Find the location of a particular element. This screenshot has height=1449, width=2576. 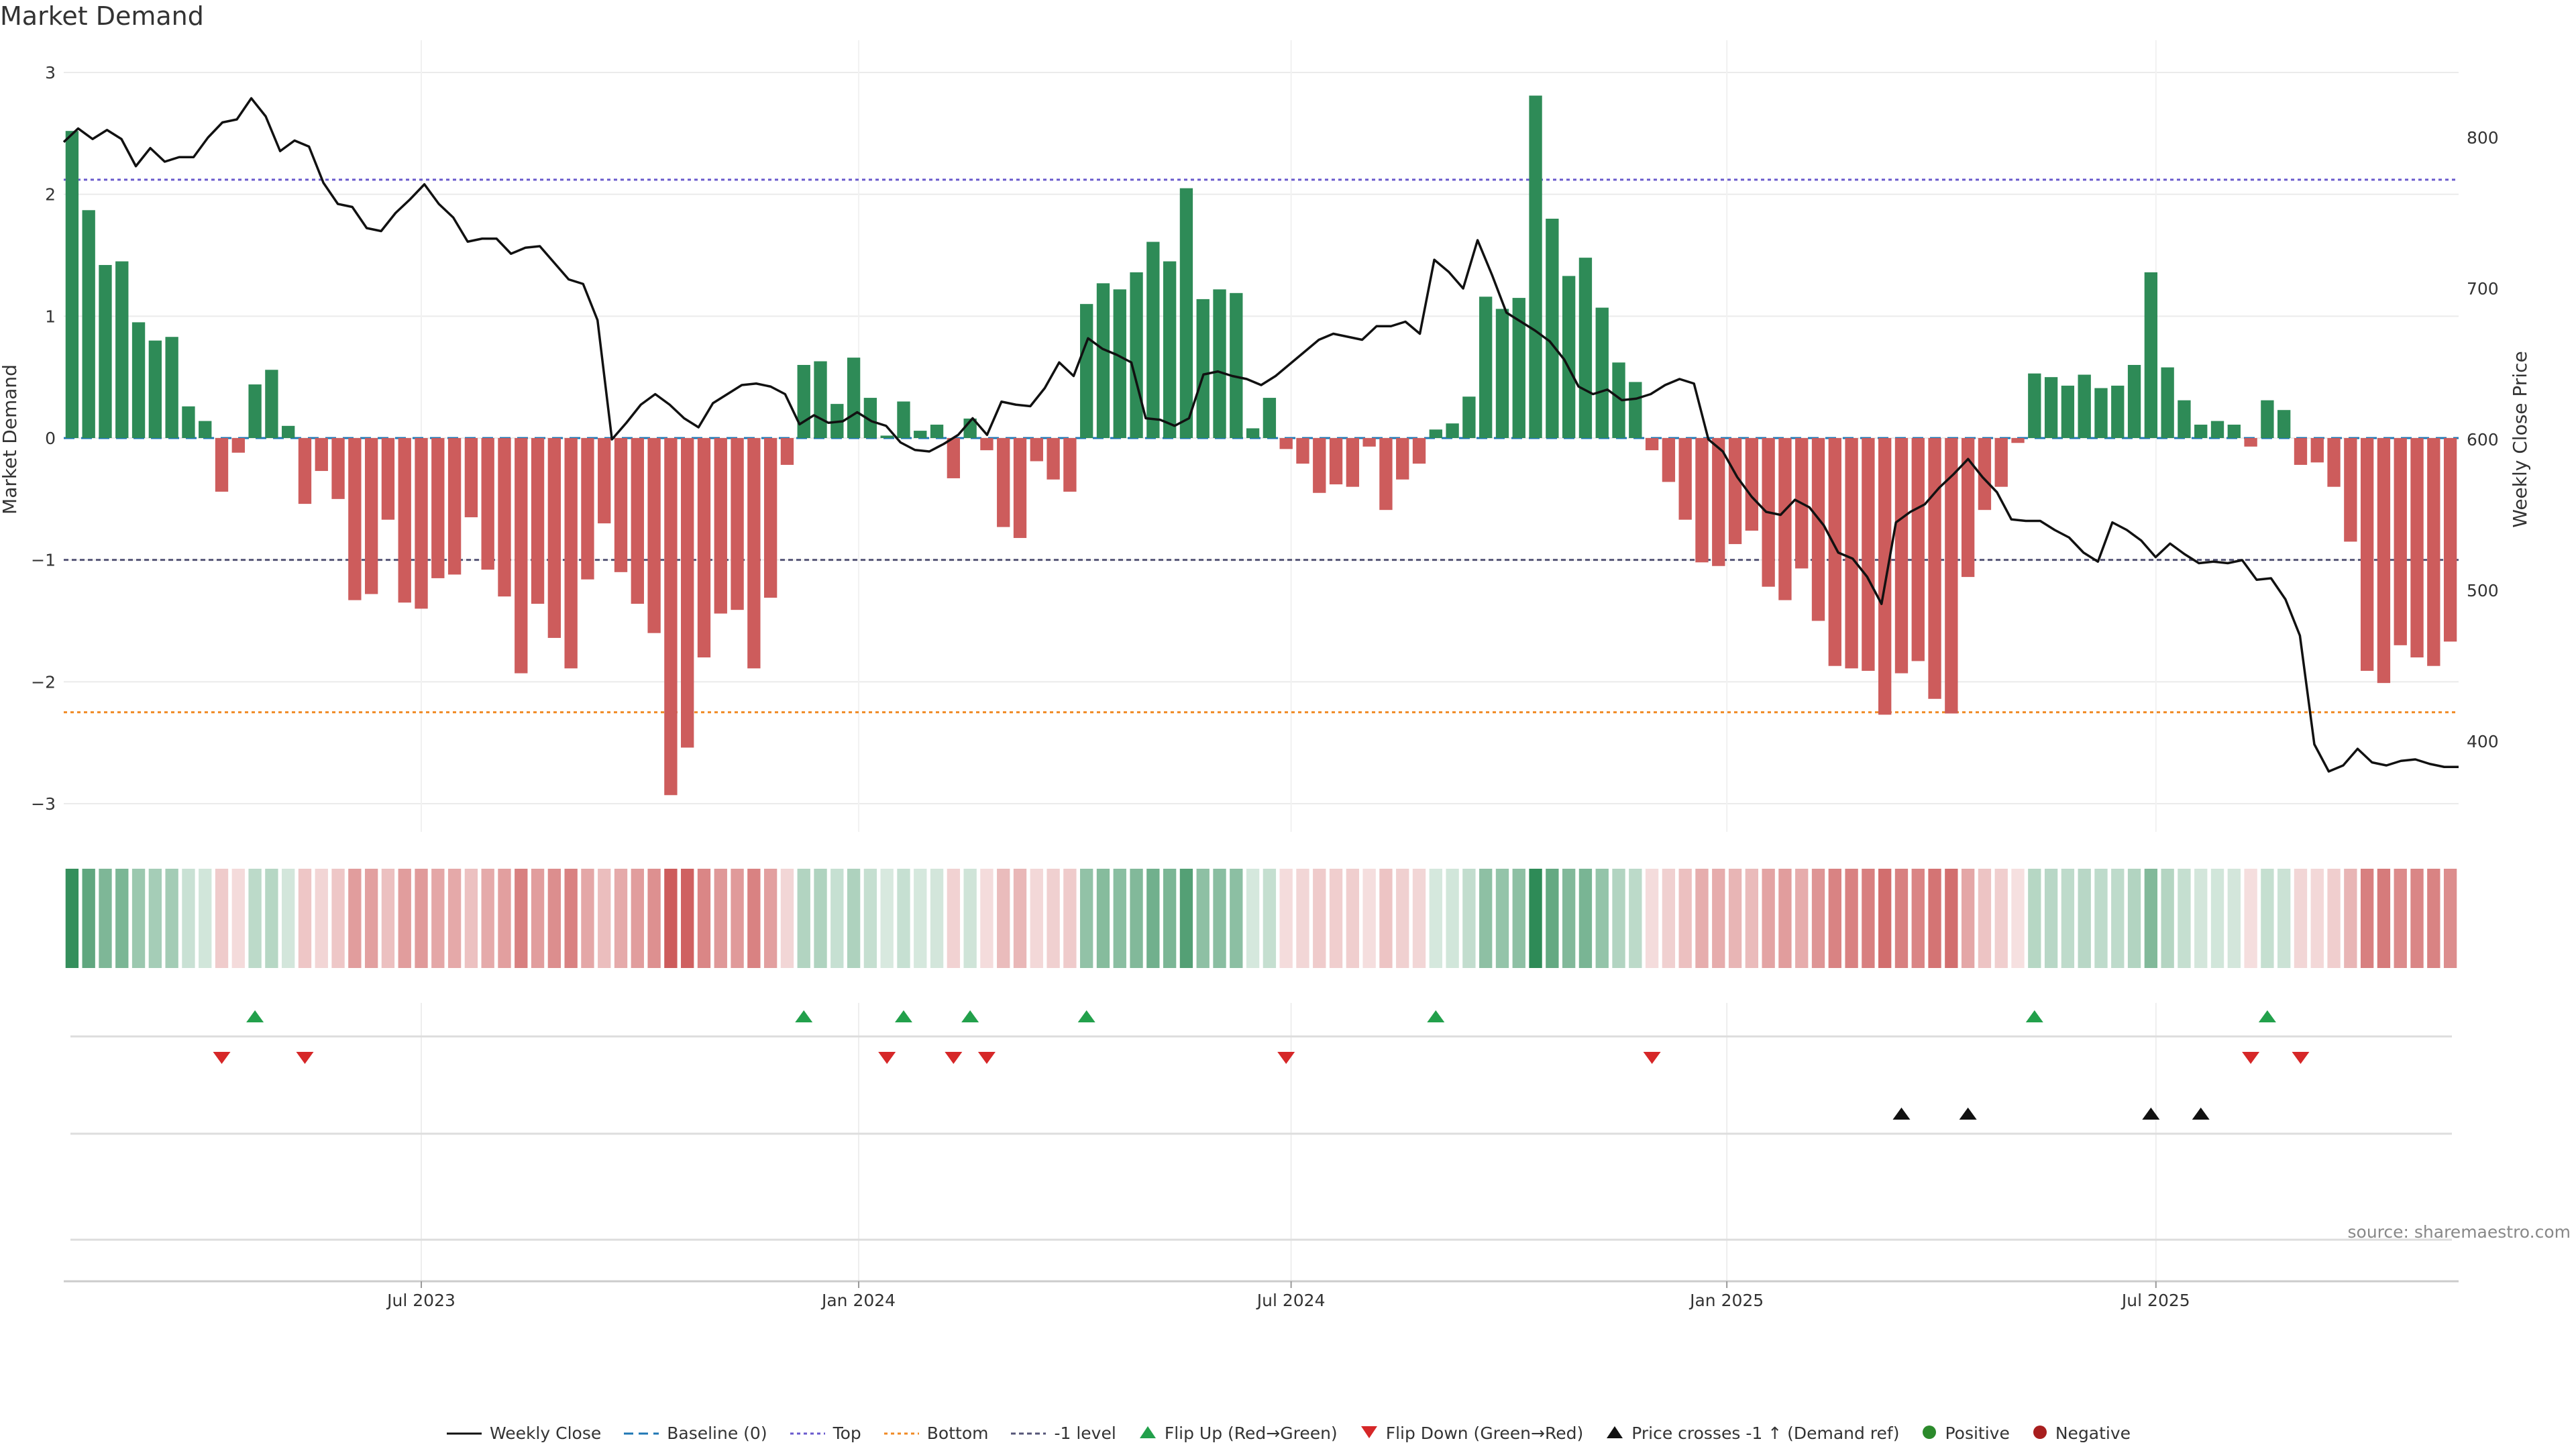

demand-heat-strip is located at coordinates (1261, 918).